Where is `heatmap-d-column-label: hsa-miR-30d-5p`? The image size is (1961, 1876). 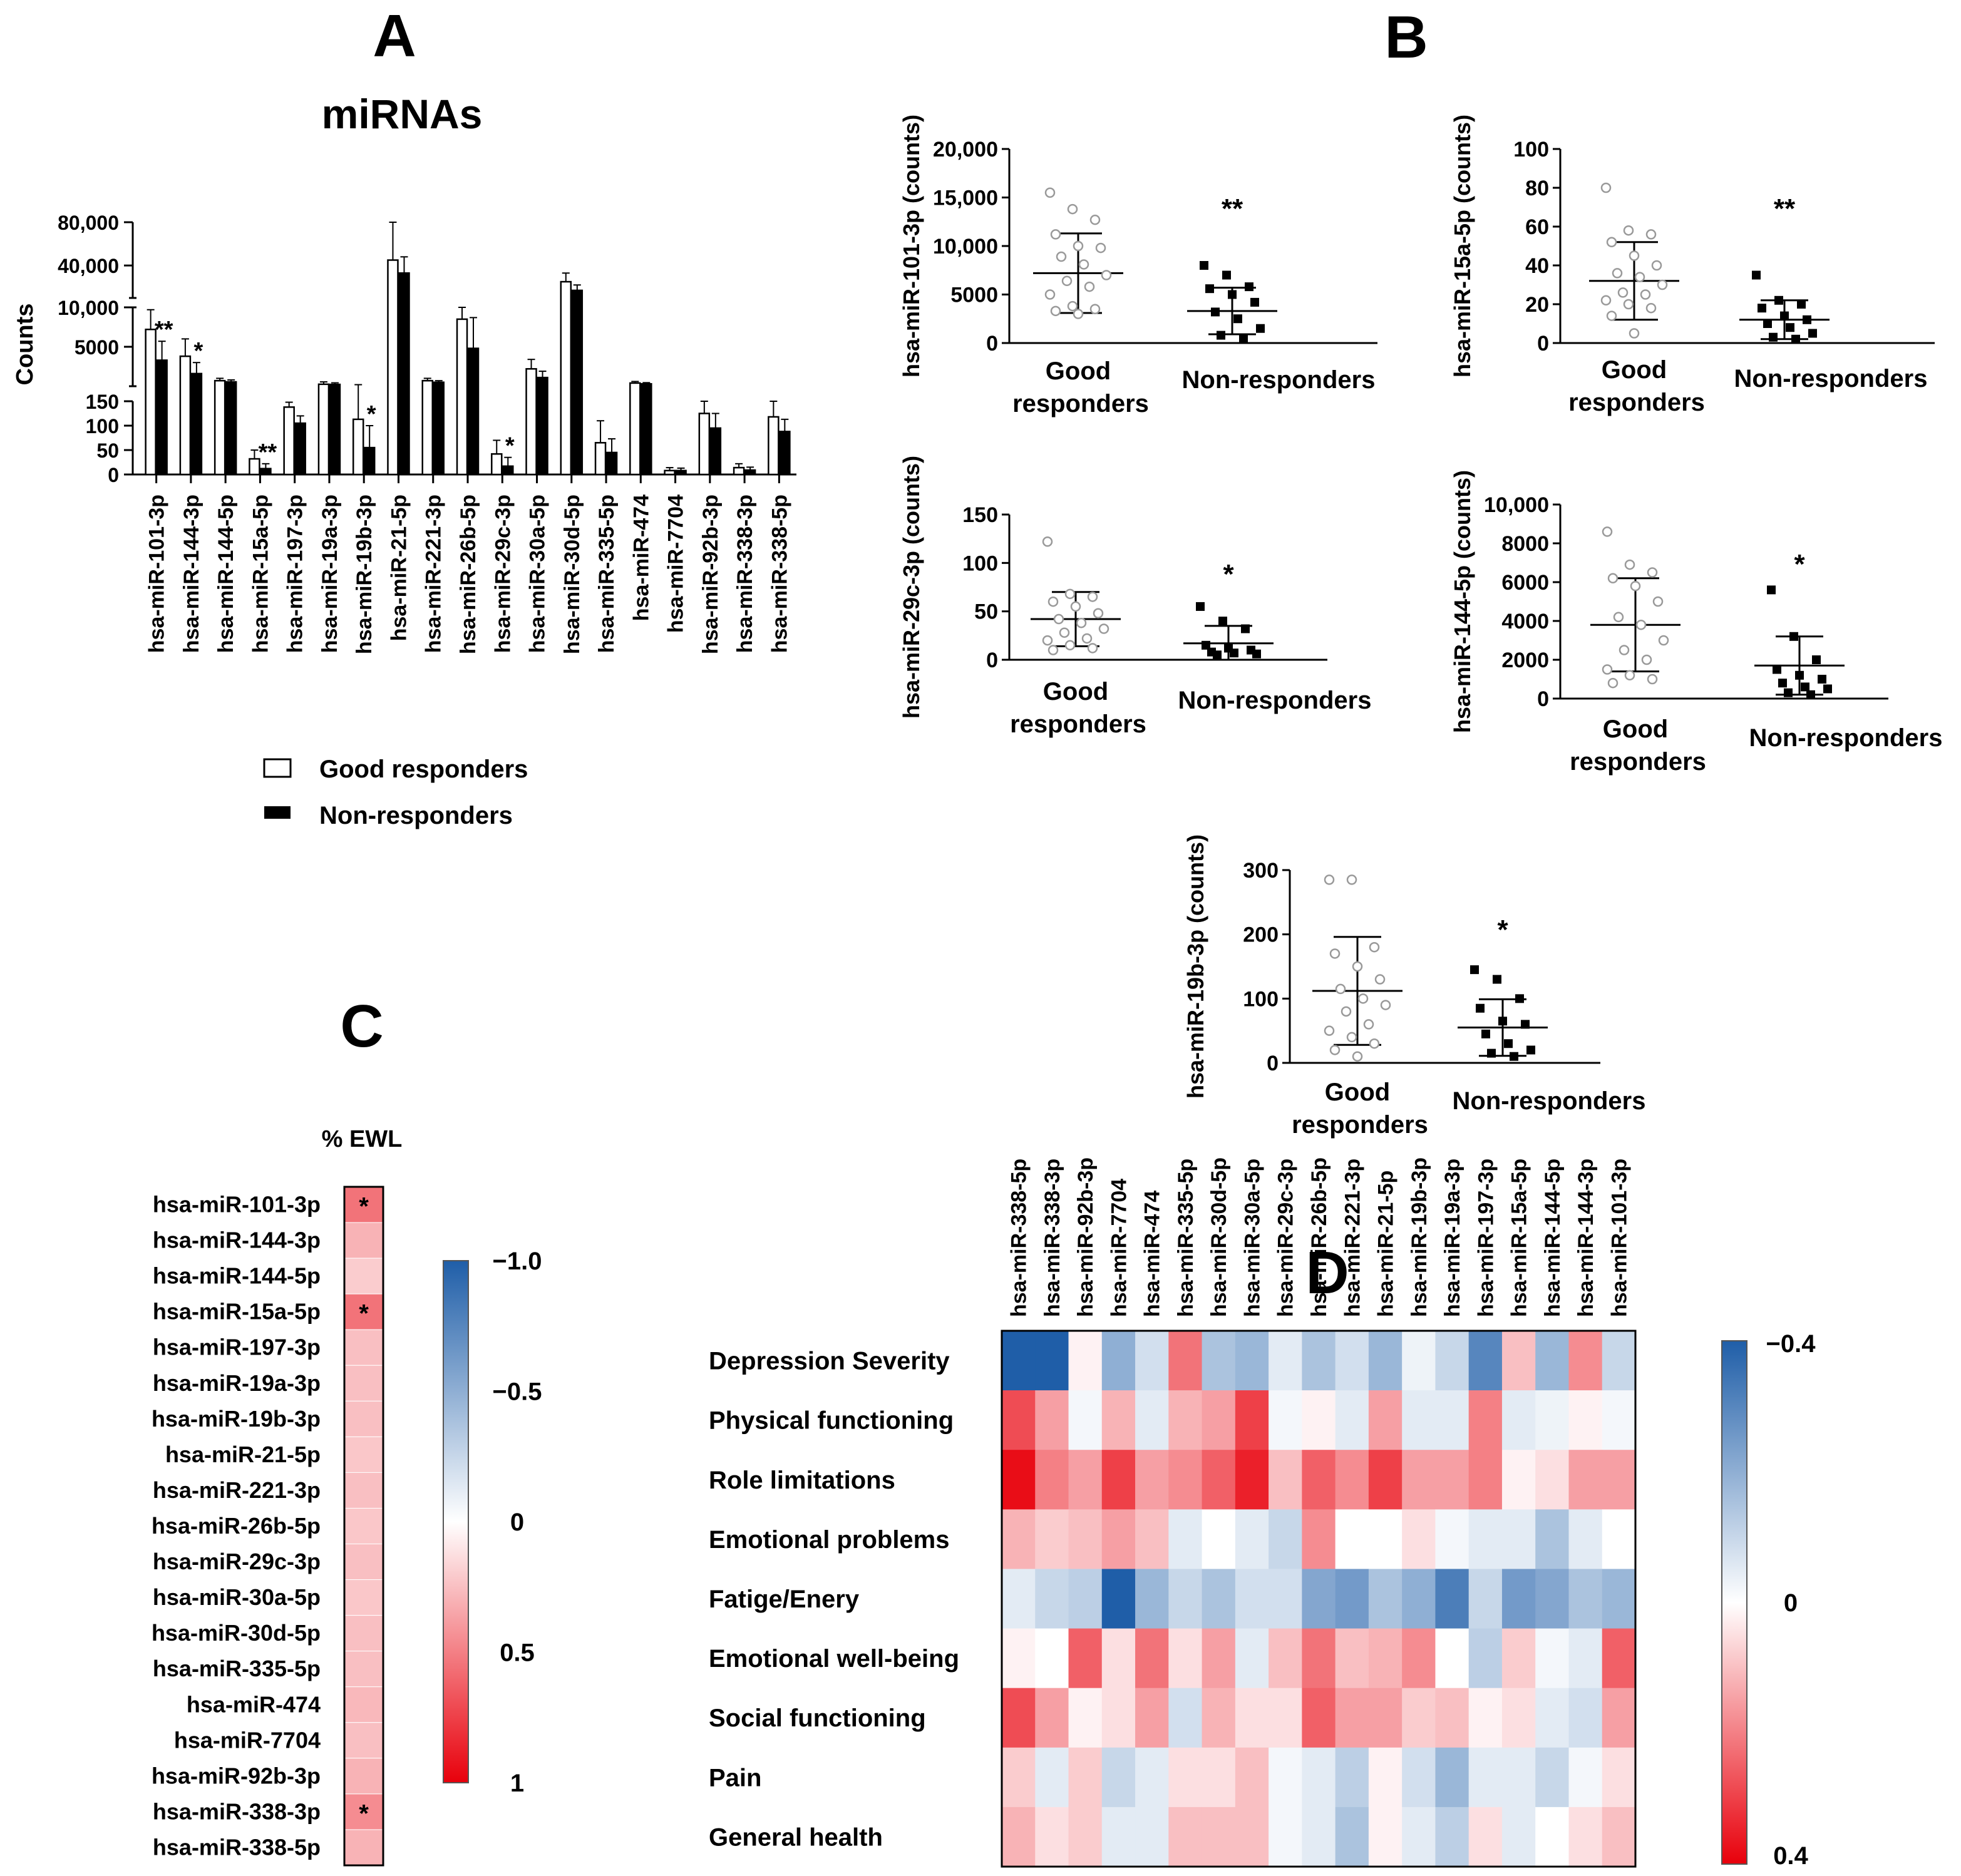 heatmap-d-column-label: hsa-miR-30d-5p is located at coordinates (1219, 1237).